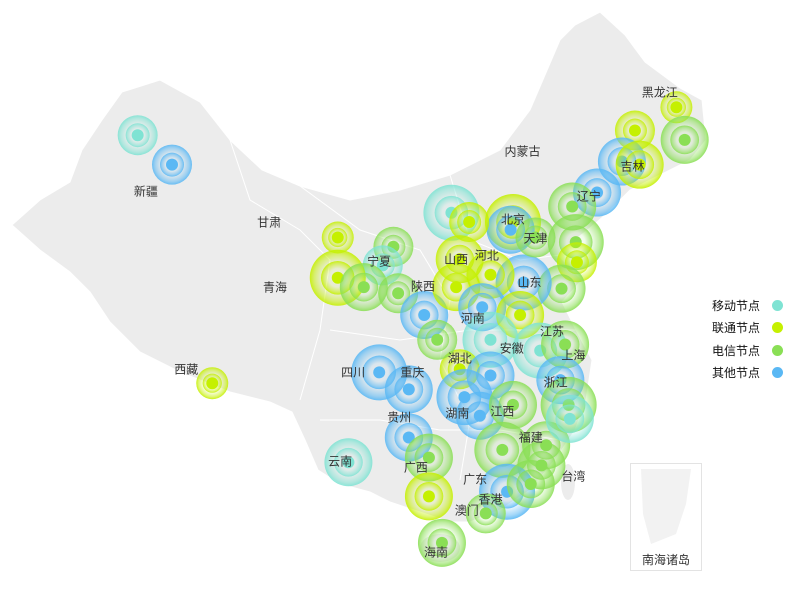  What do you see at coordinates (665, 560) in the screenshot?
I see `inset-label: 南海诸岛` at bounding box center [665, 560].